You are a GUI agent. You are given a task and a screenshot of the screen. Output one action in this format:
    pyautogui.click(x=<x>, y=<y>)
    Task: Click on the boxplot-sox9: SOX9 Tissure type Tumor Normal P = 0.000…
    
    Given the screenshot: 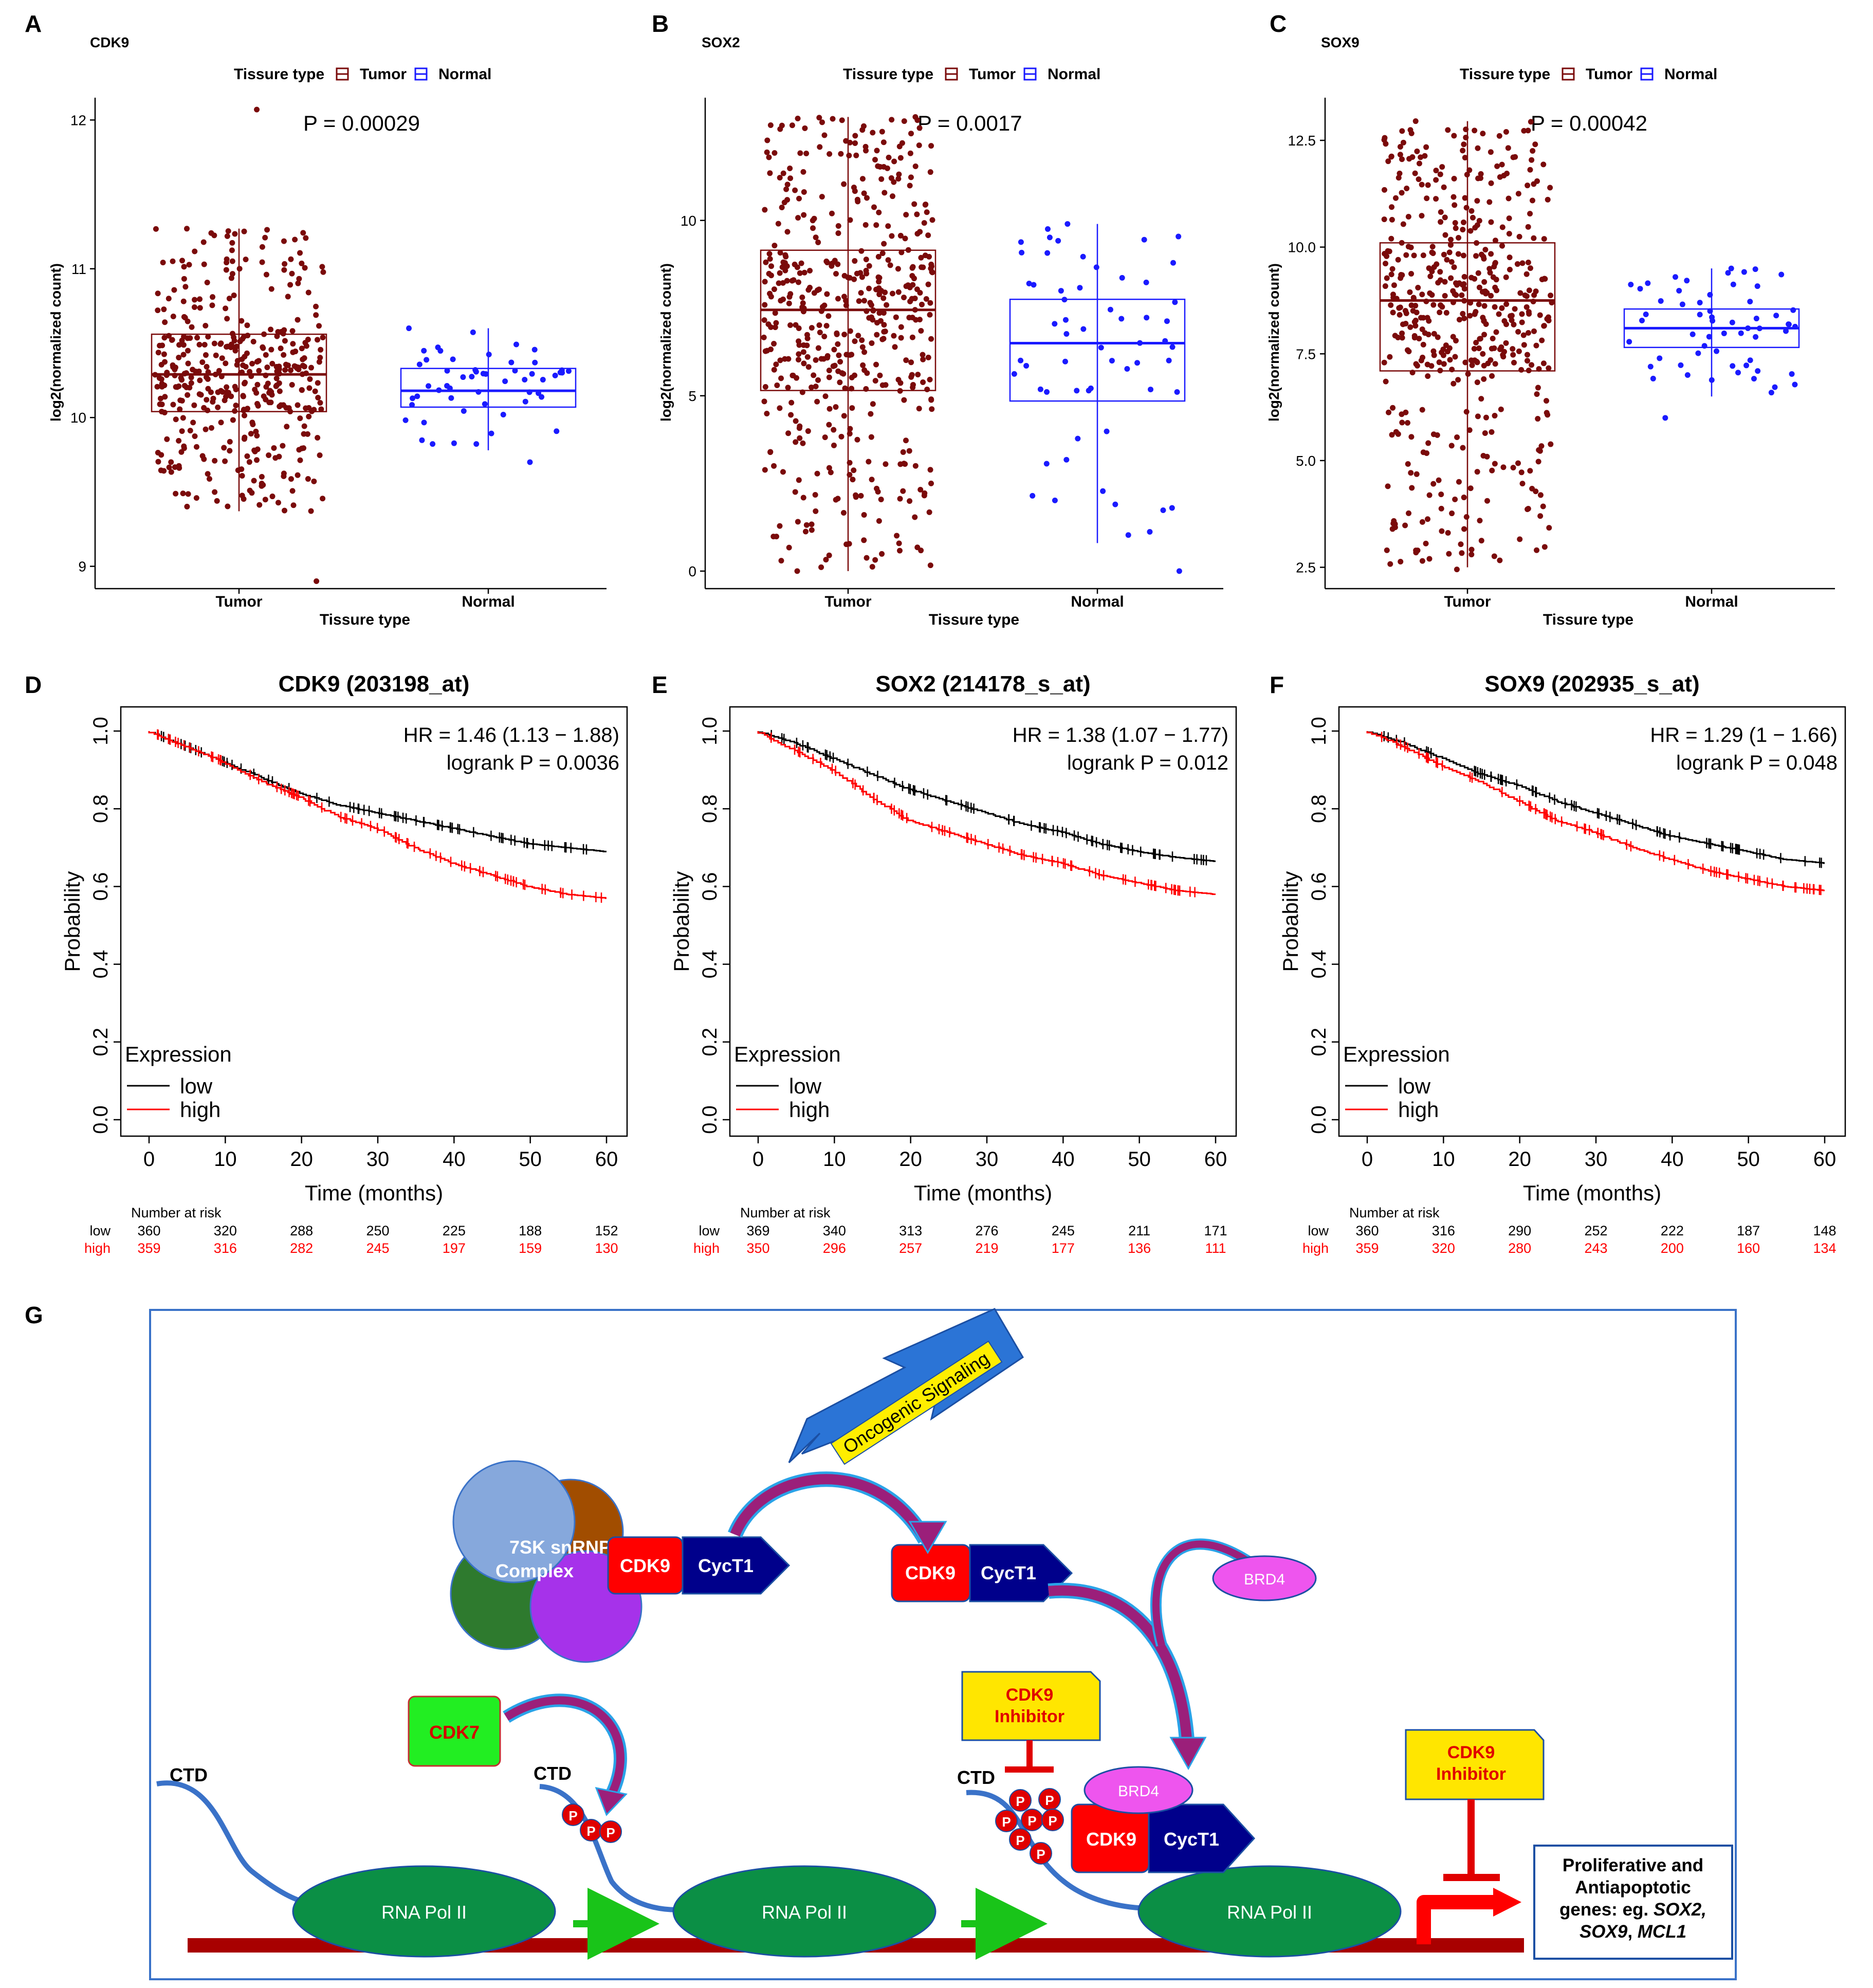 What is the action you would take?
    pyautogui.click(x=1550, y=331)
    